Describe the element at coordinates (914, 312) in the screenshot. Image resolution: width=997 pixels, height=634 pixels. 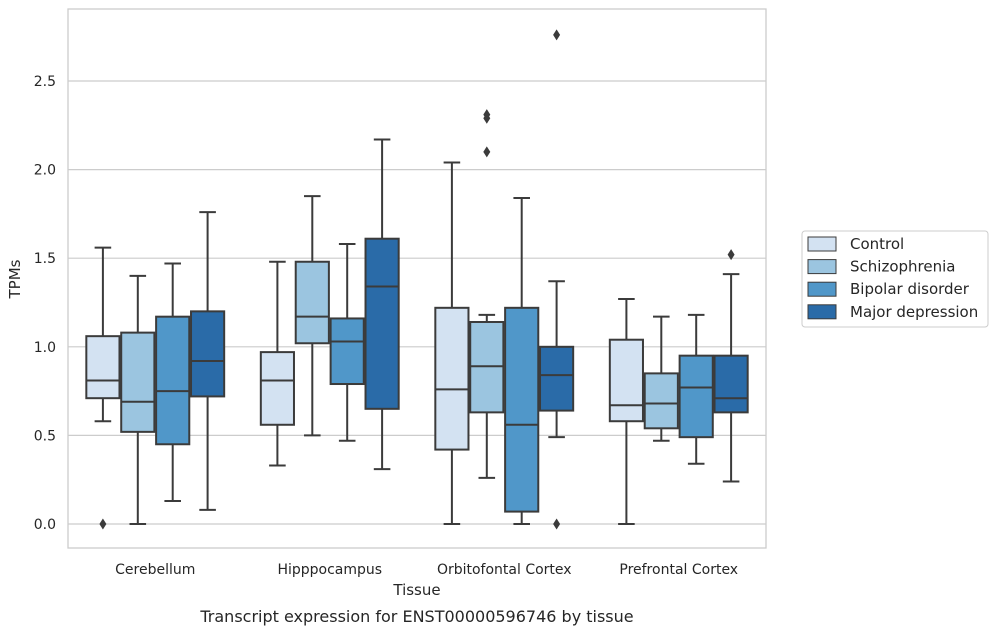
I see `legend-label: Major depression` at that location.